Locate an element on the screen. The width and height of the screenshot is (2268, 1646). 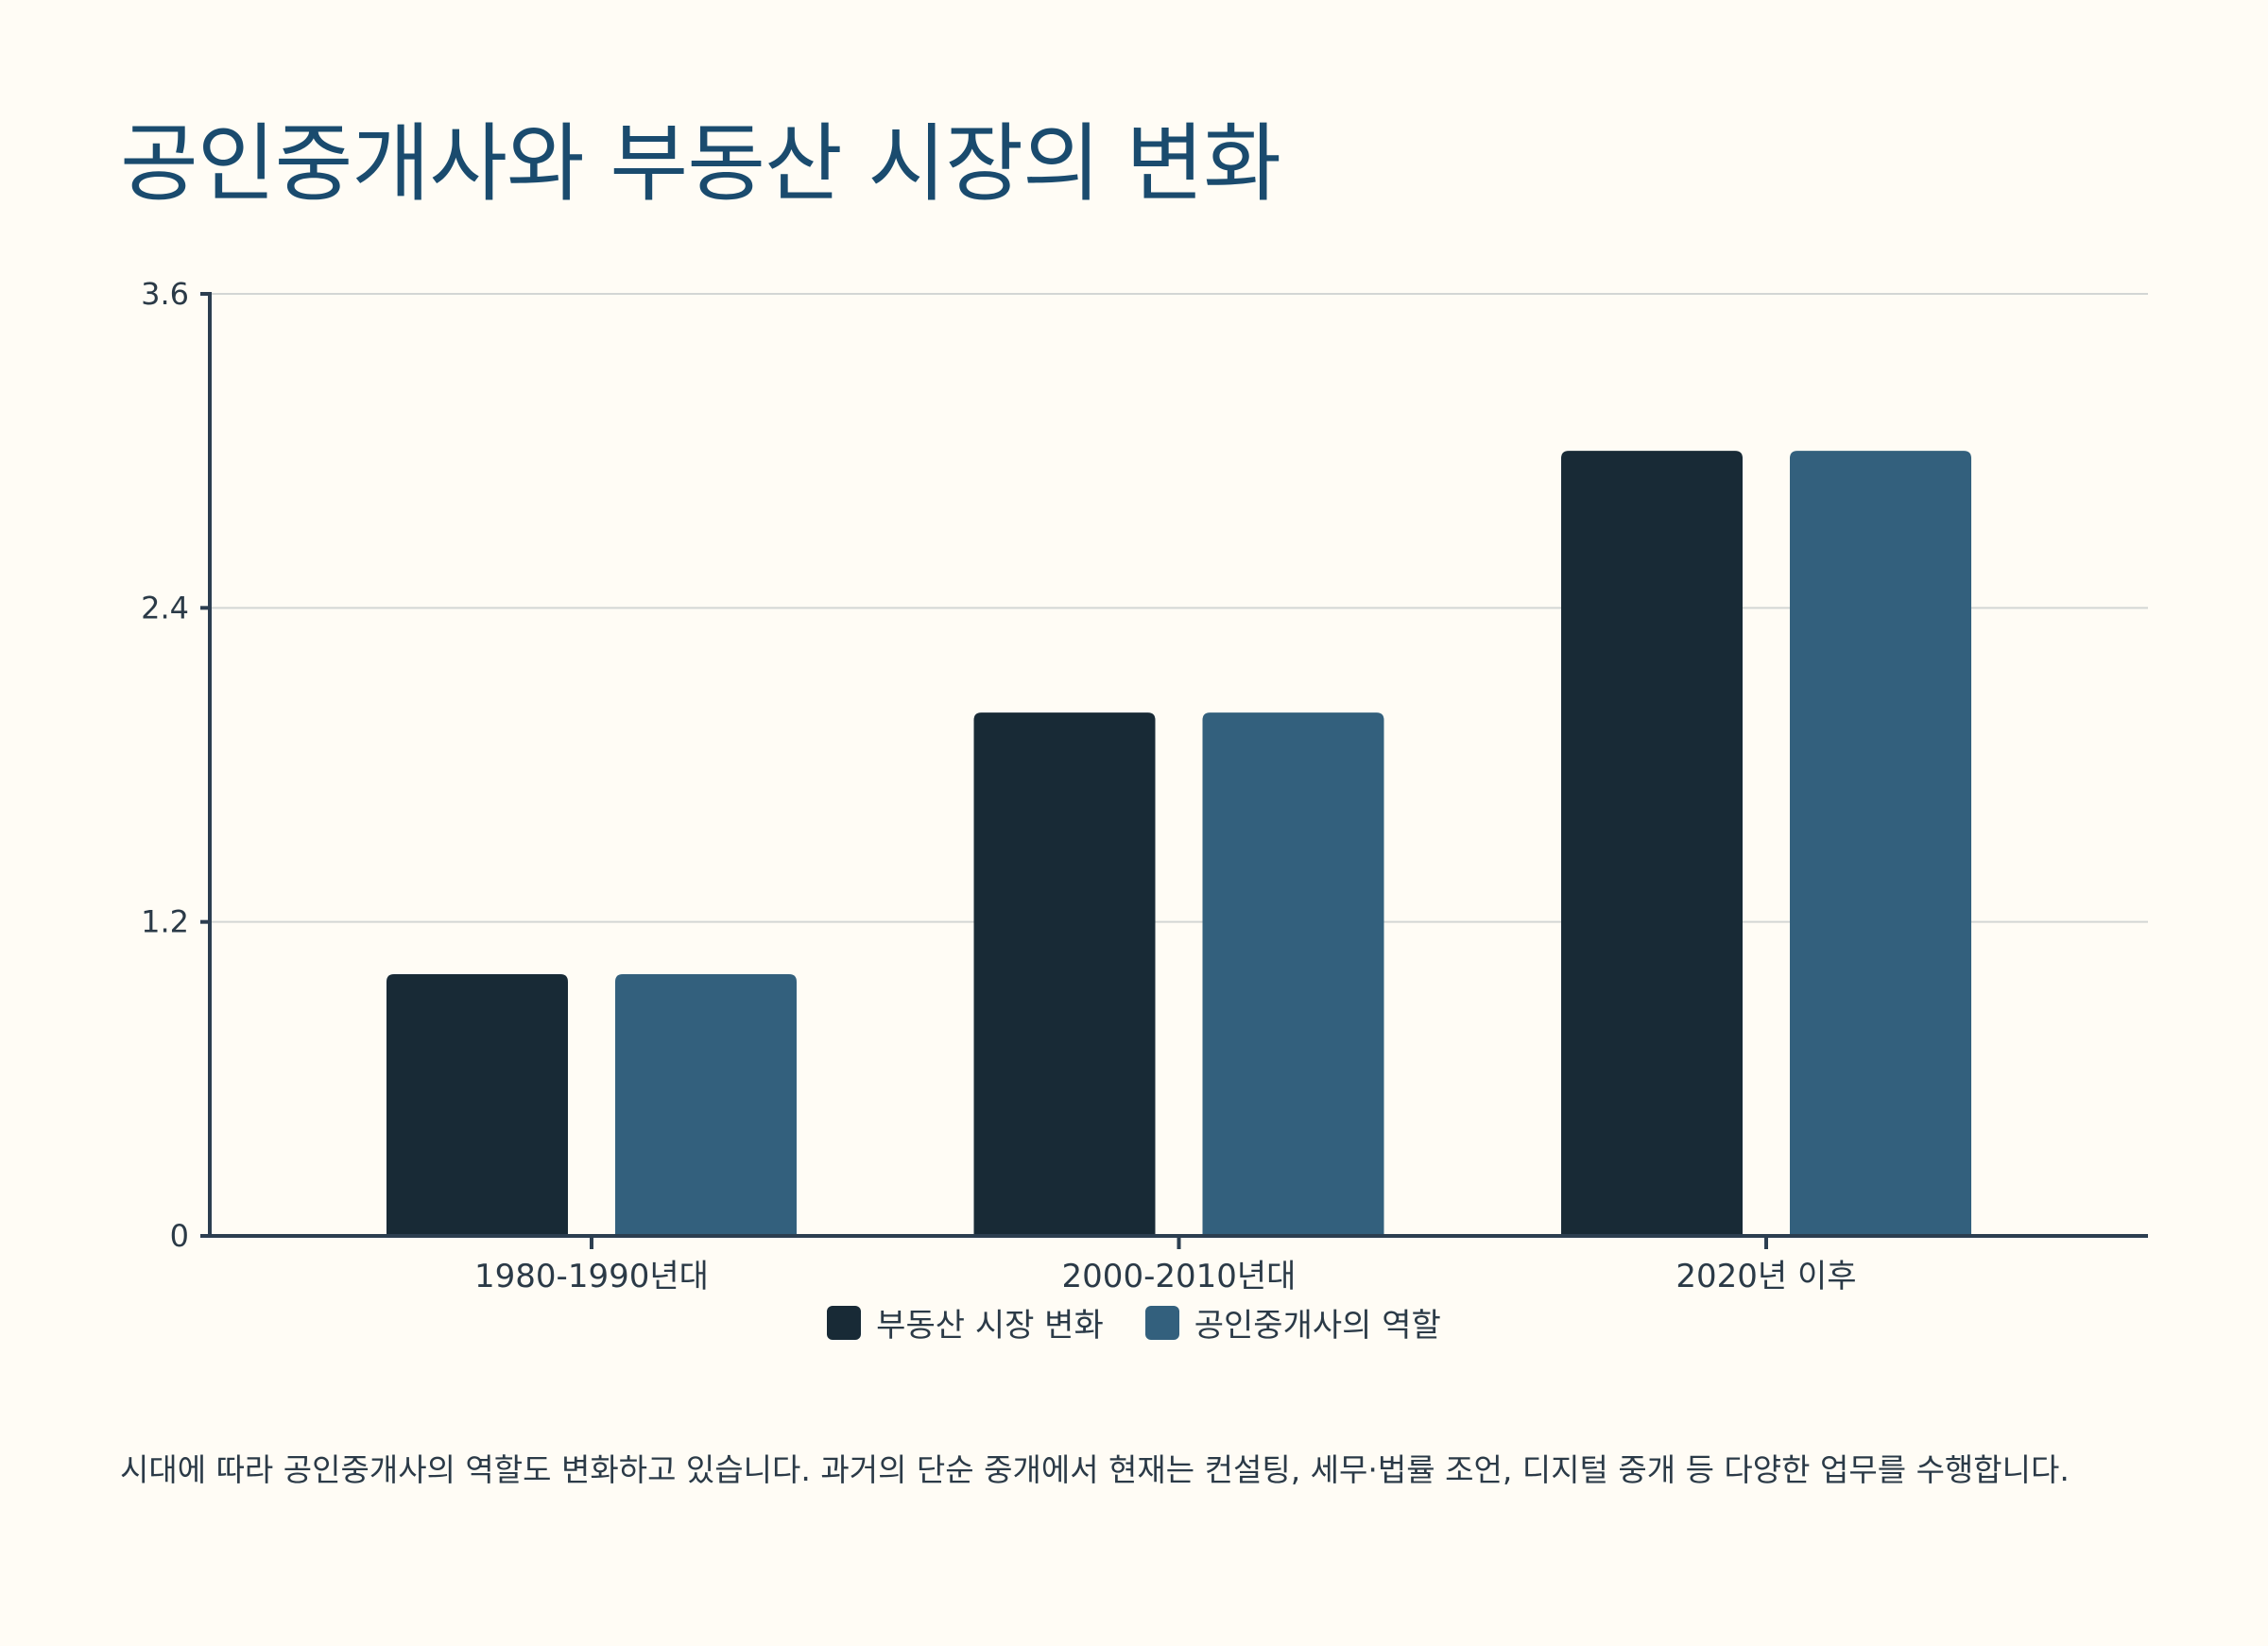
x-tick-label: 2000-2010년대 is located at coordinates (1179, 1276).